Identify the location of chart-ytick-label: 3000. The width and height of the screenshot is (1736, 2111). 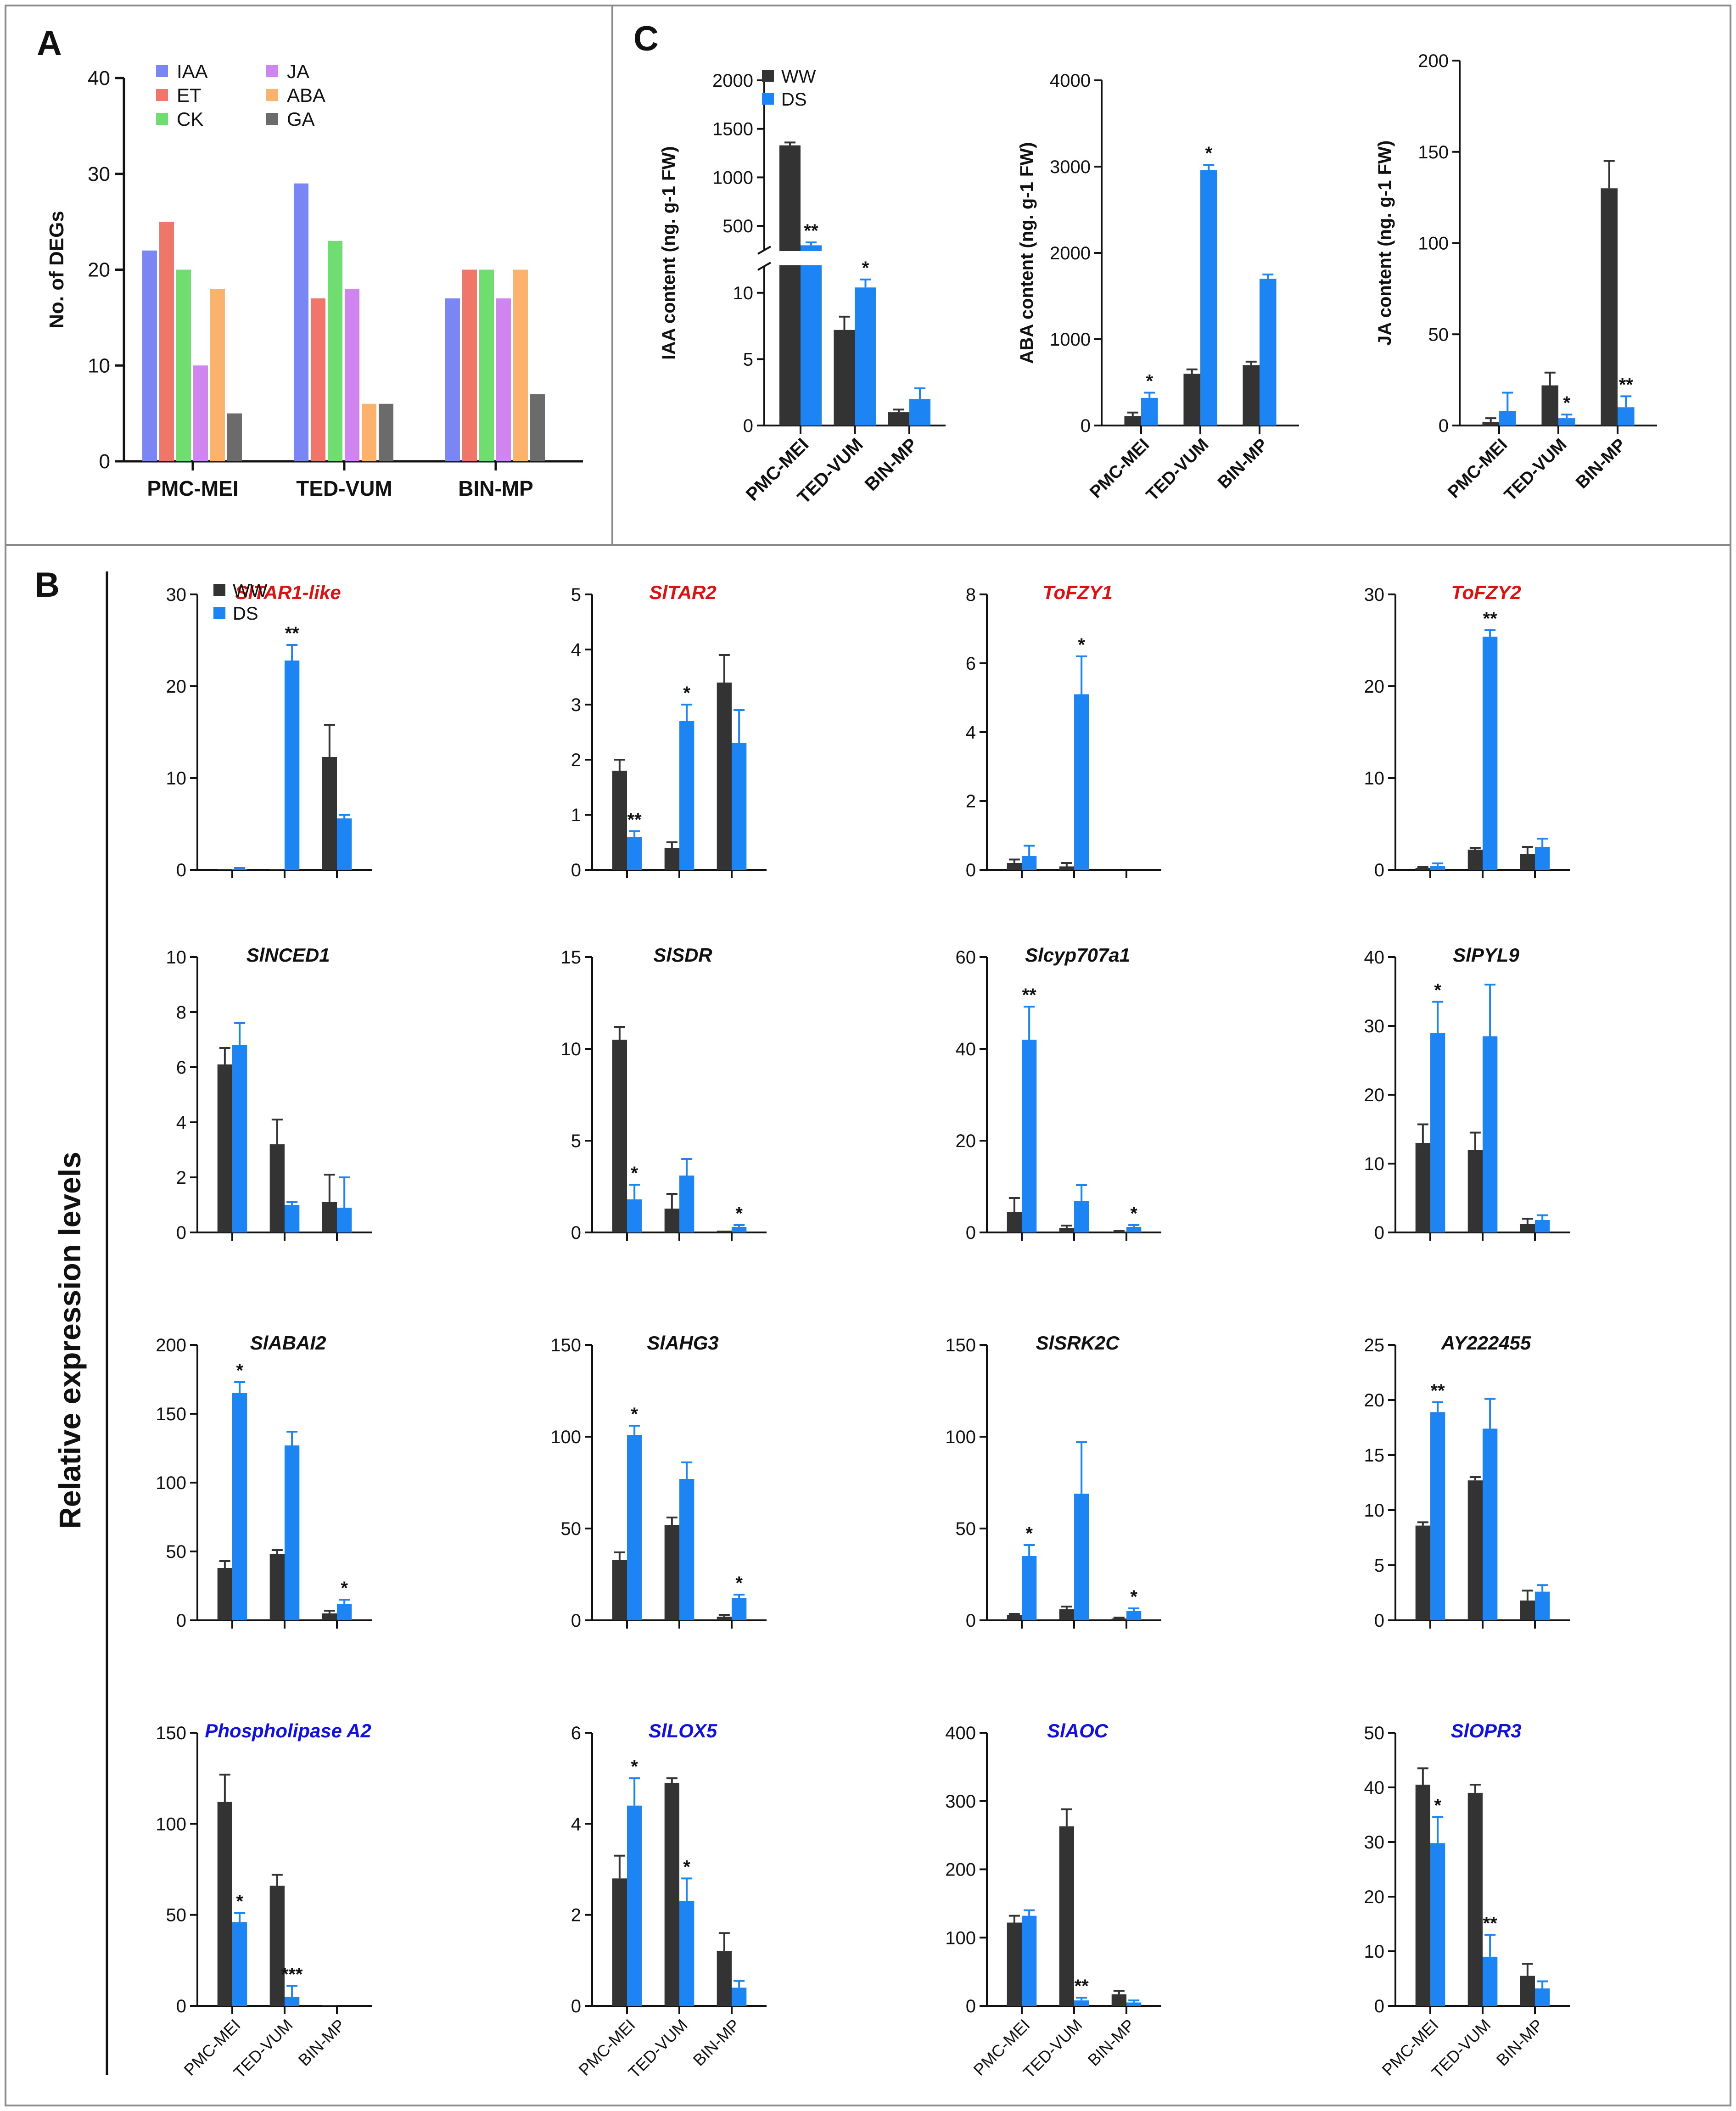
(1070, 167).